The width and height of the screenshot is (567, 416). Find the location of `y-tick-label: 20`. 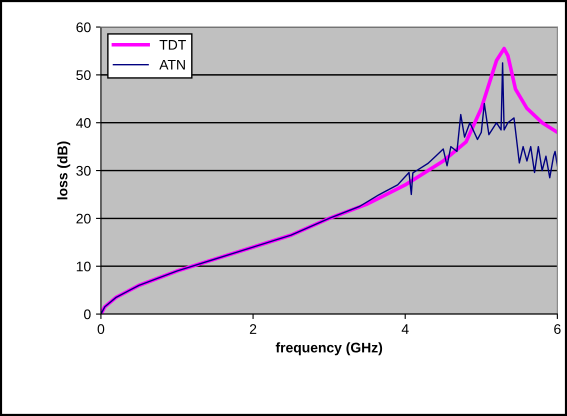

y-tick-label: 20 is located at coordinates (83, 219).